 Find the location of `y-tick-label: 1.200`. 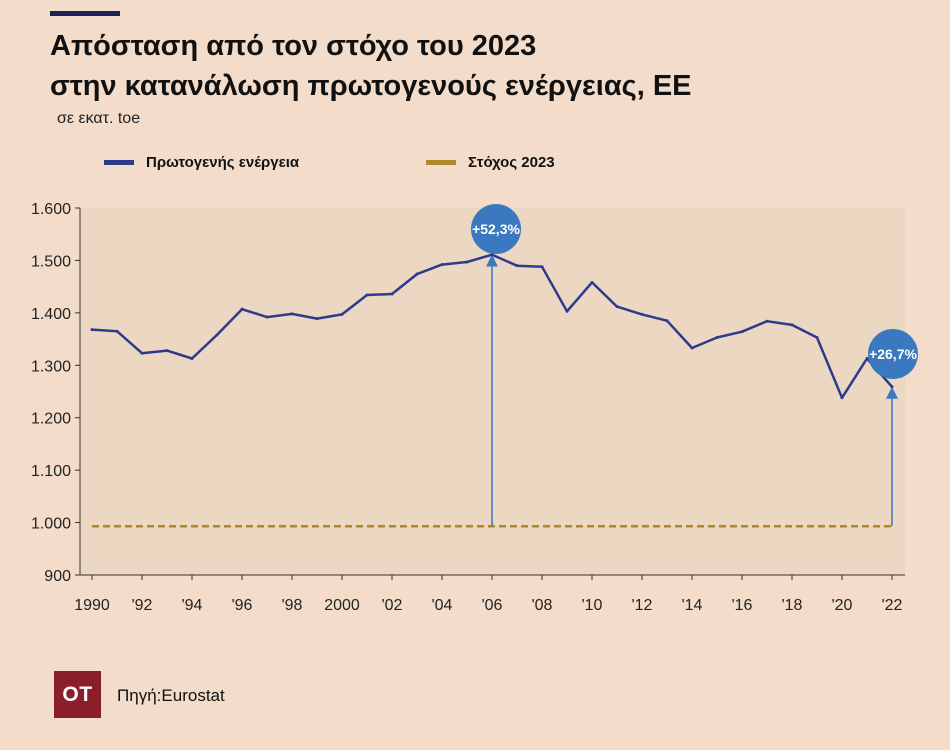

y-tick-label: 1.200 is located at coordinates (51, 419).